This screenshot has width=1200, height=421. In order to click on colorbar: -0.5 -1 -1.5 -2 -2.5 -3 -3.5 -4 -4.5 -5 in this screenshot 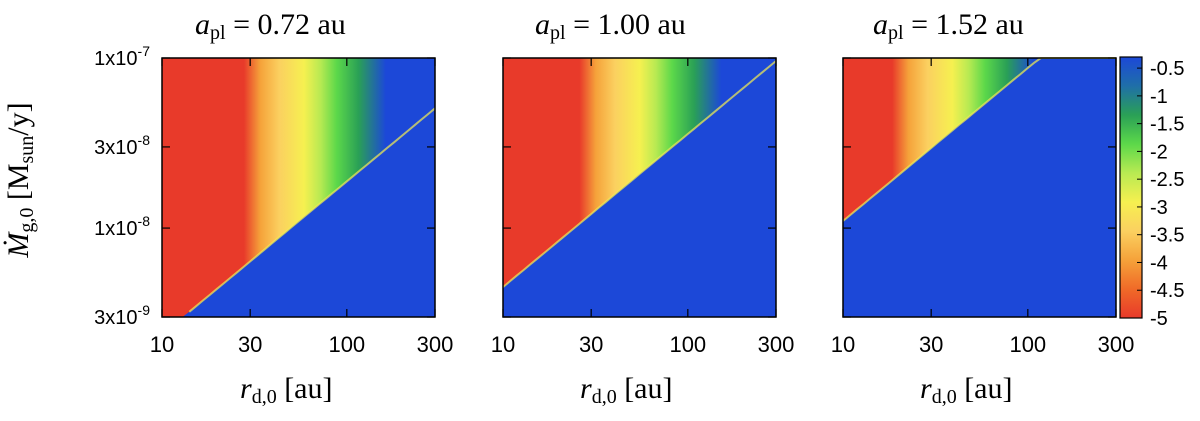, I will do `click(1151, 193)`.